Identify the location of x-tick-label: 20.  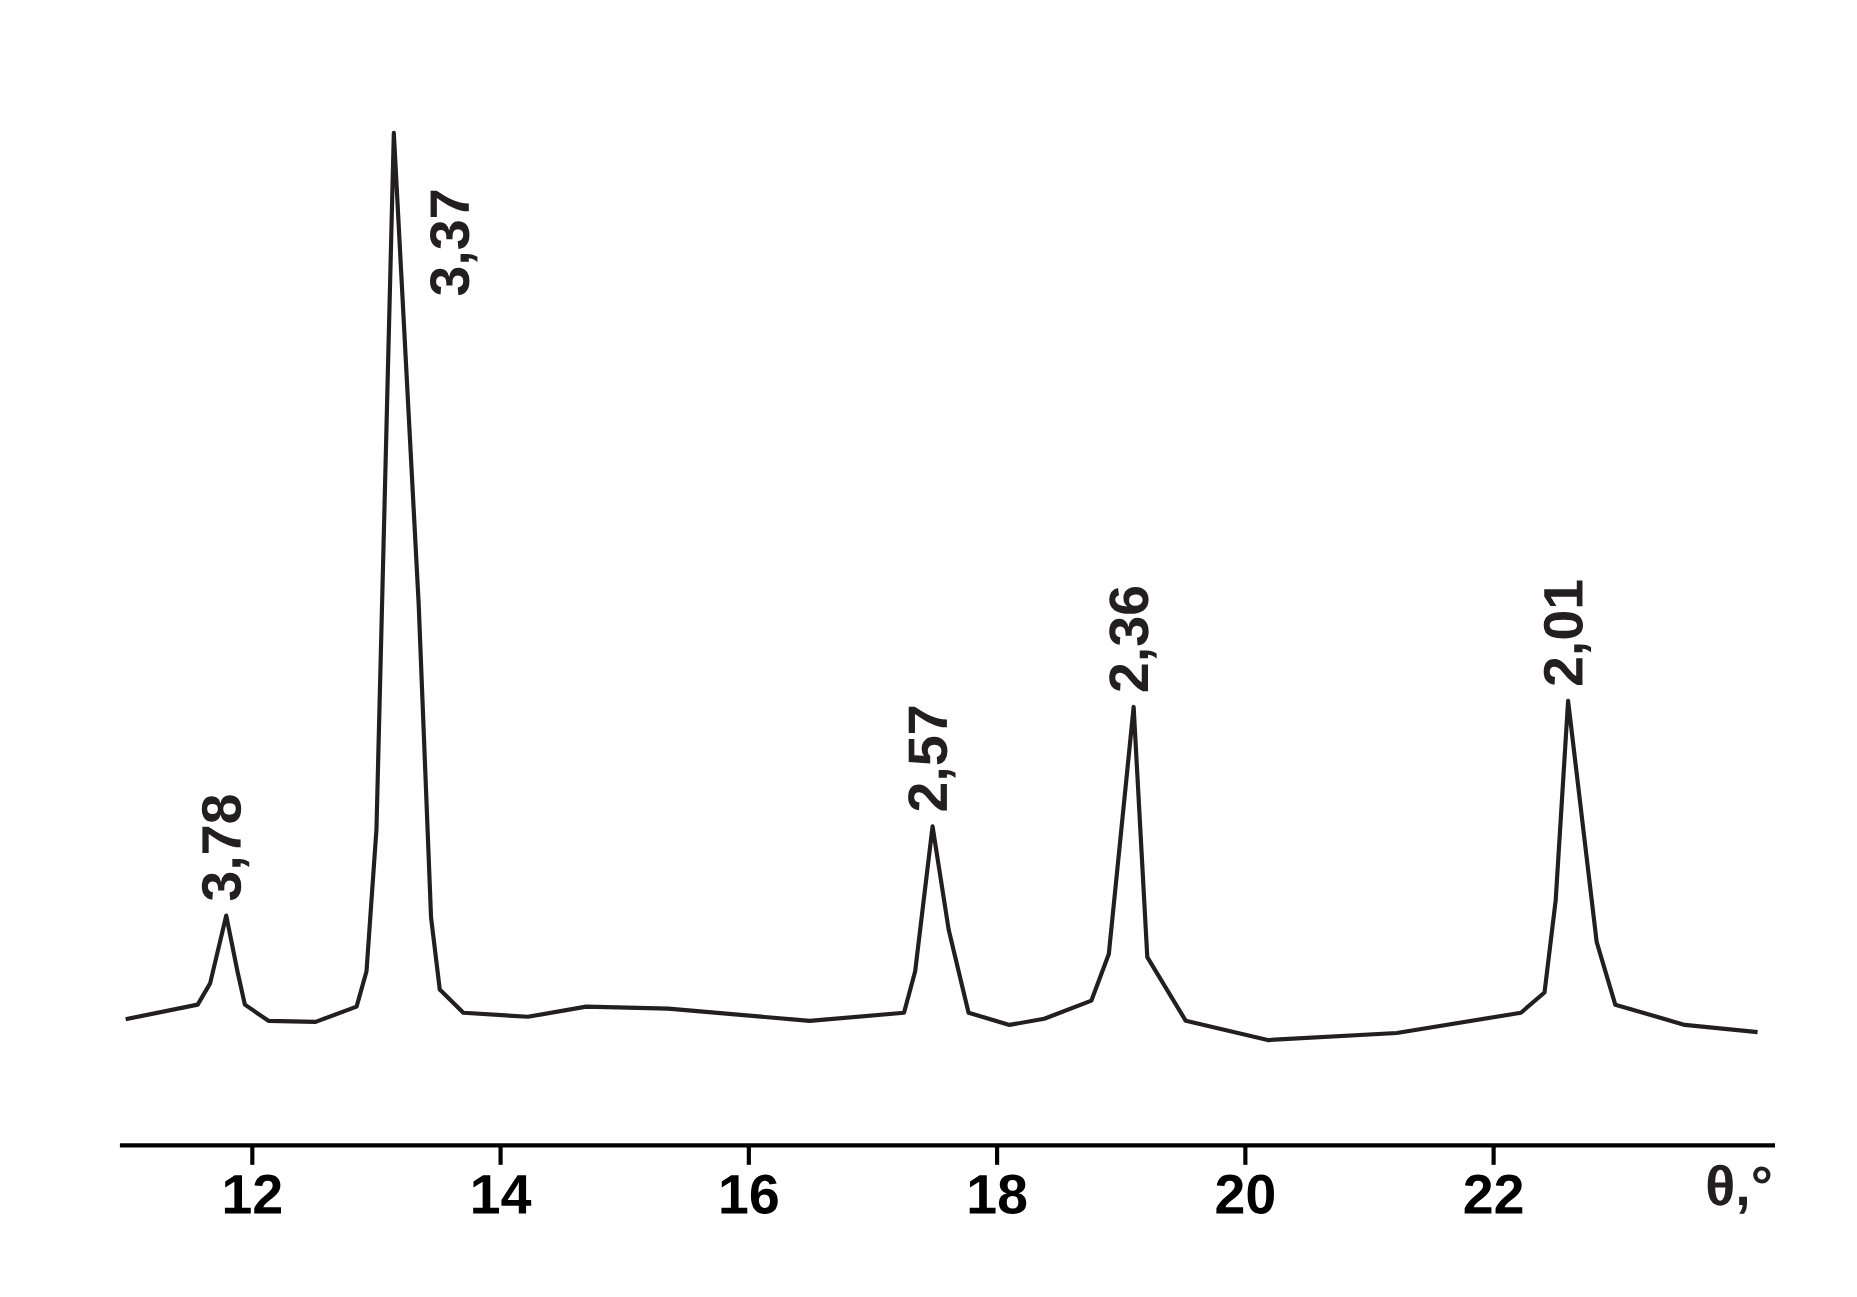
(1245, 1194).